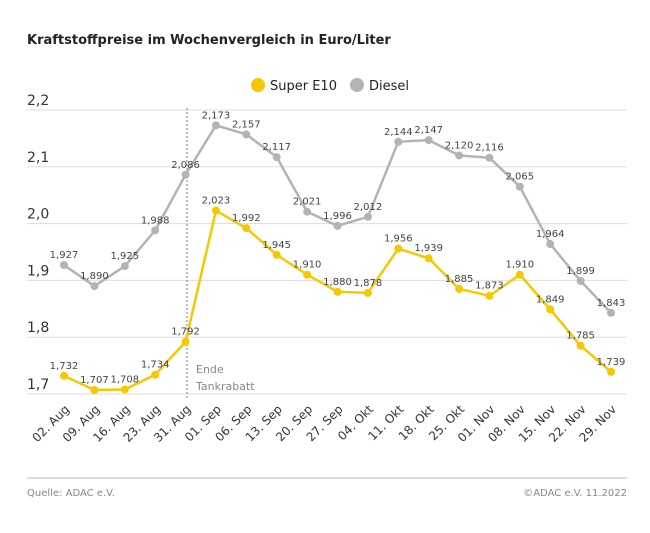  What do you see at coordinates (94, 380) in the screenshot?
I see `data-label: 1,707` at bounding box center [94, 380].